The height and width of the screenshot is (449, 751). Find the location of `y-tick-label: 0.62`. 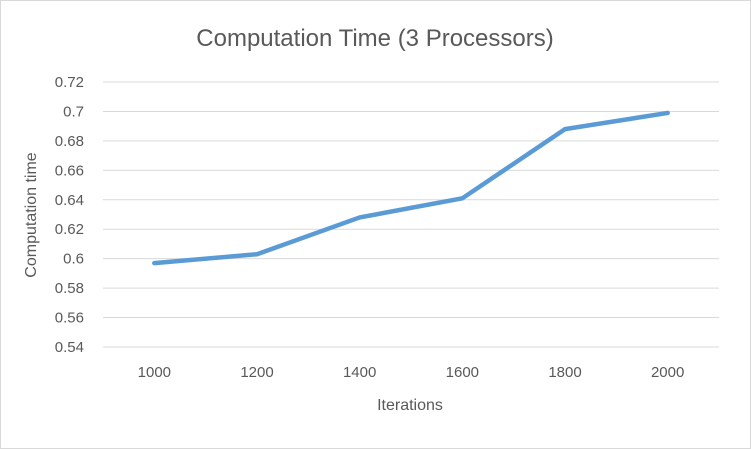

y-tick-label: 0.62 is located at coordinates (69, 229).